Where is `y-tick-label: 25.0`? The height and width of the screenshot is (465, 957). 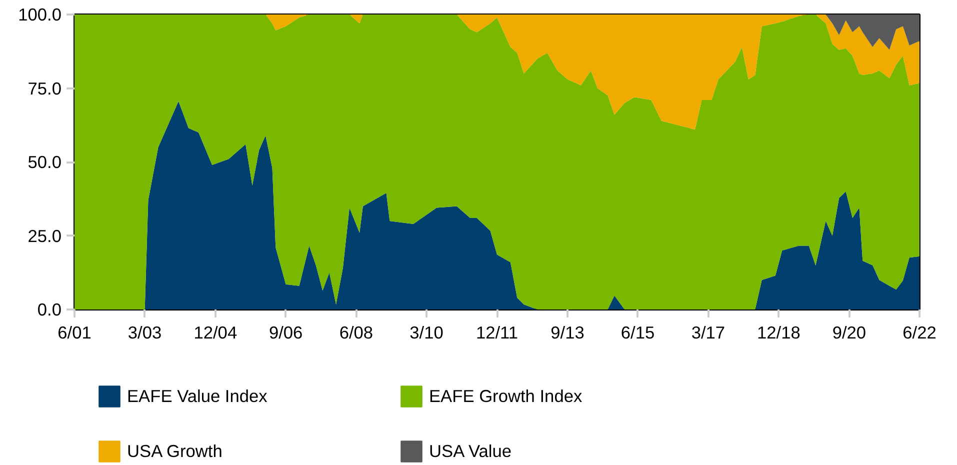
y-tick-label: 25.0 is located at coordinates (45, 236).